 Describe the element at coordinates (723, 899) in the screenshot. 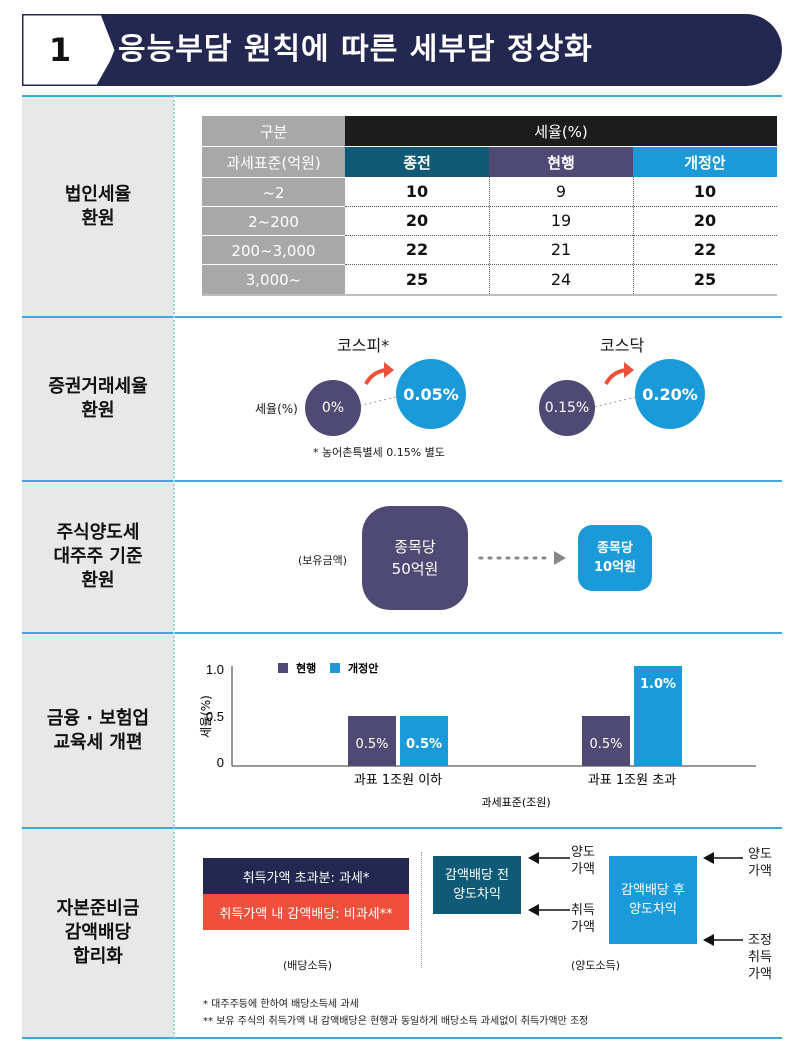

I see `transfer-arrows-right` at that location.